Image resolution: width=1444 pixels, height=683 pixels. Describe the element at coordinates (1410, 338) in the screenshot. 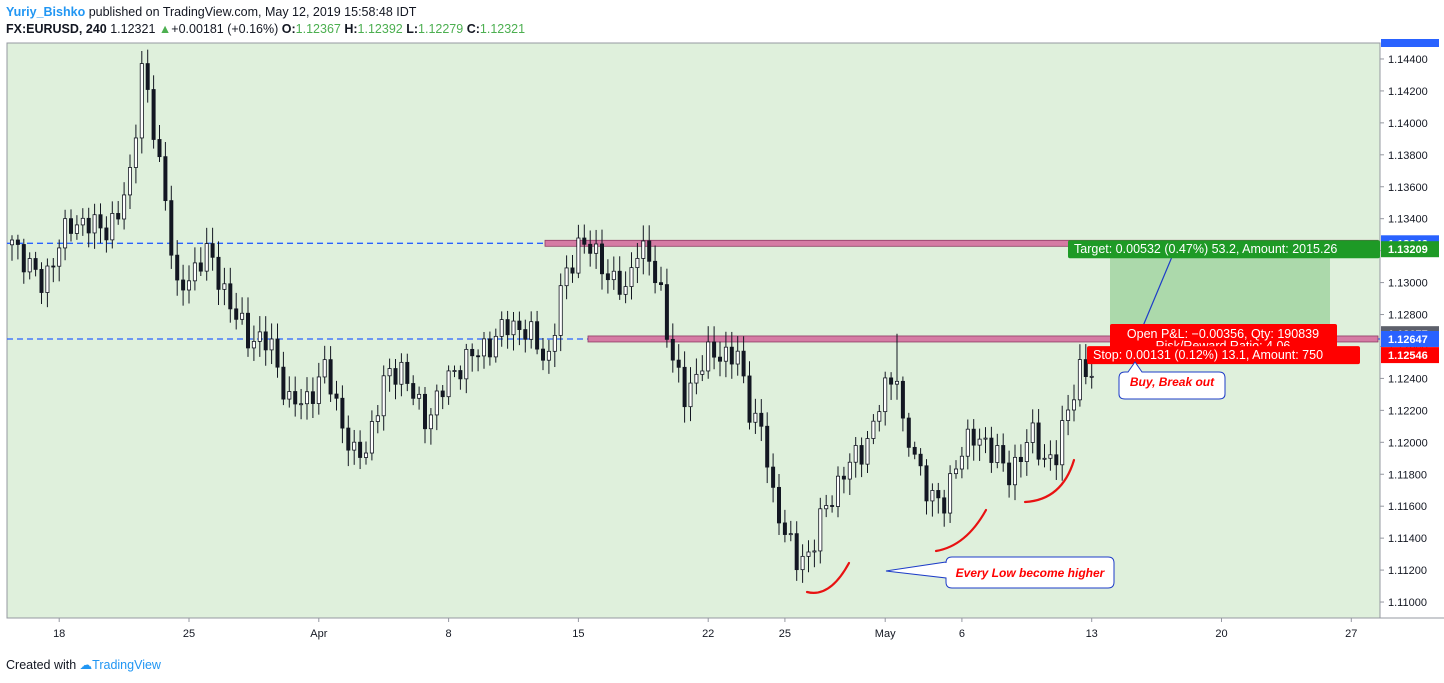

I see `entry-price-badge-box` at that location.